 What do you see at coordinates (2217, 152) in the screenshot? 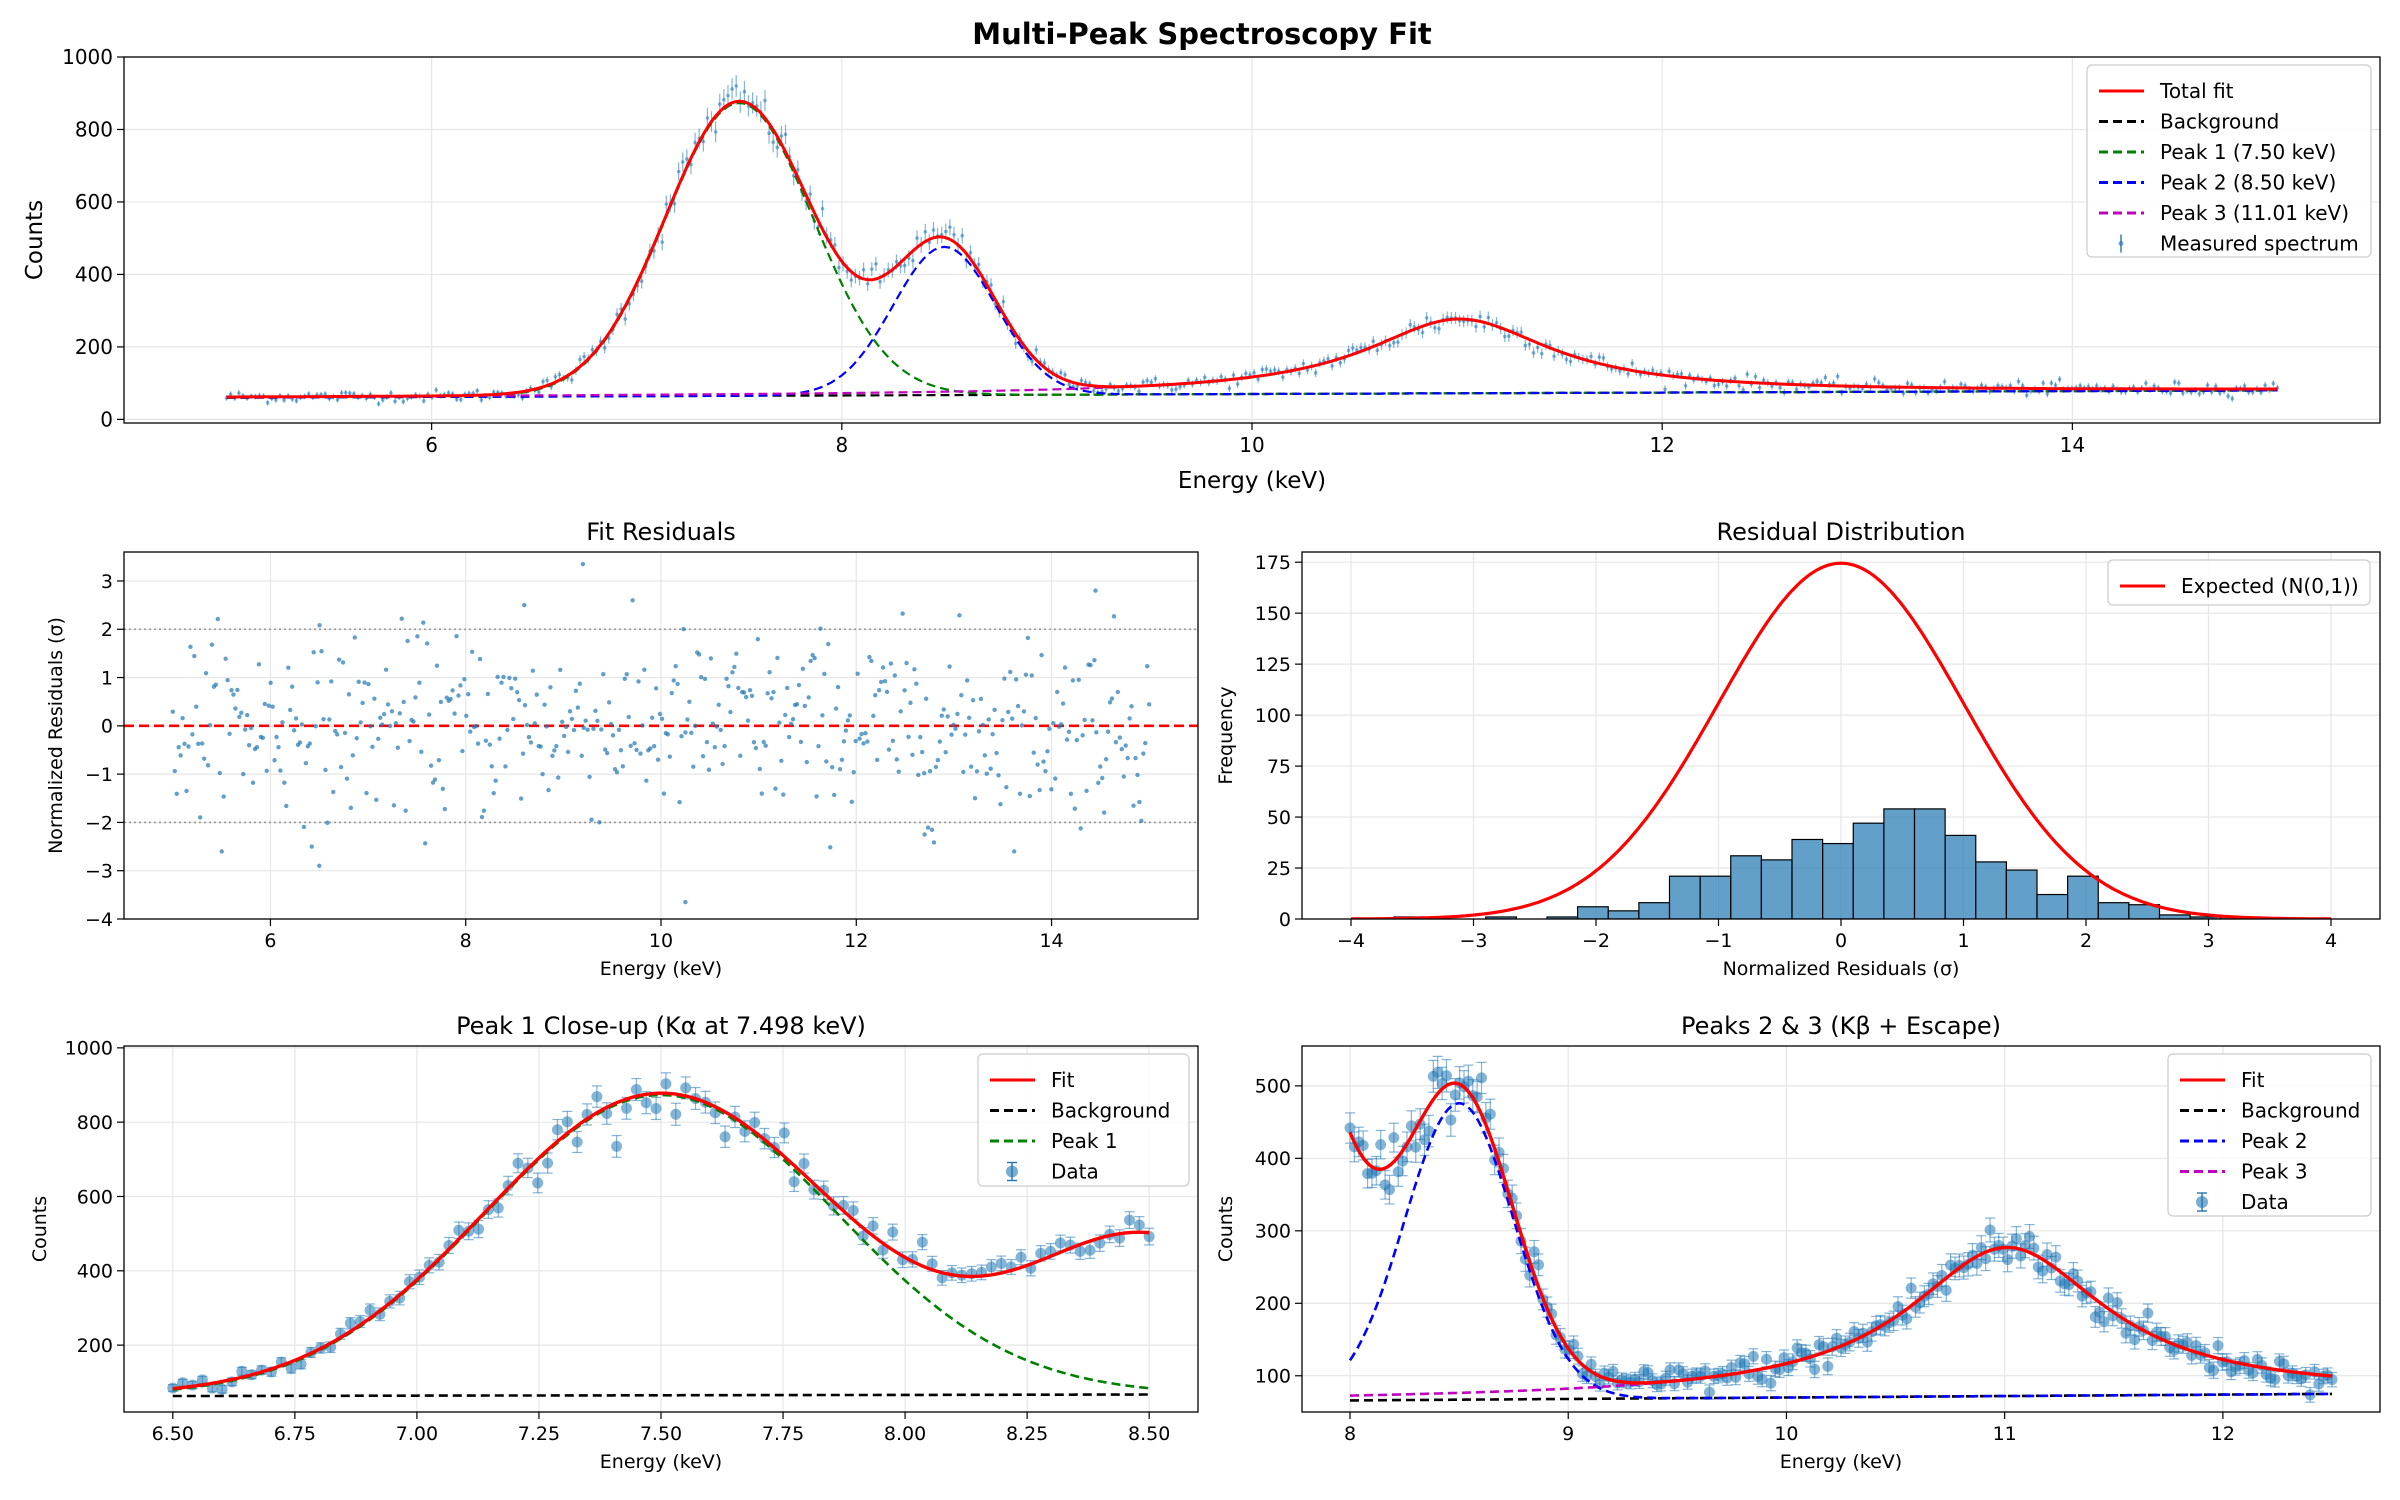
I see `legend-item: Peak 1 (7.50 keV)` at bounding box center [2217, 152].